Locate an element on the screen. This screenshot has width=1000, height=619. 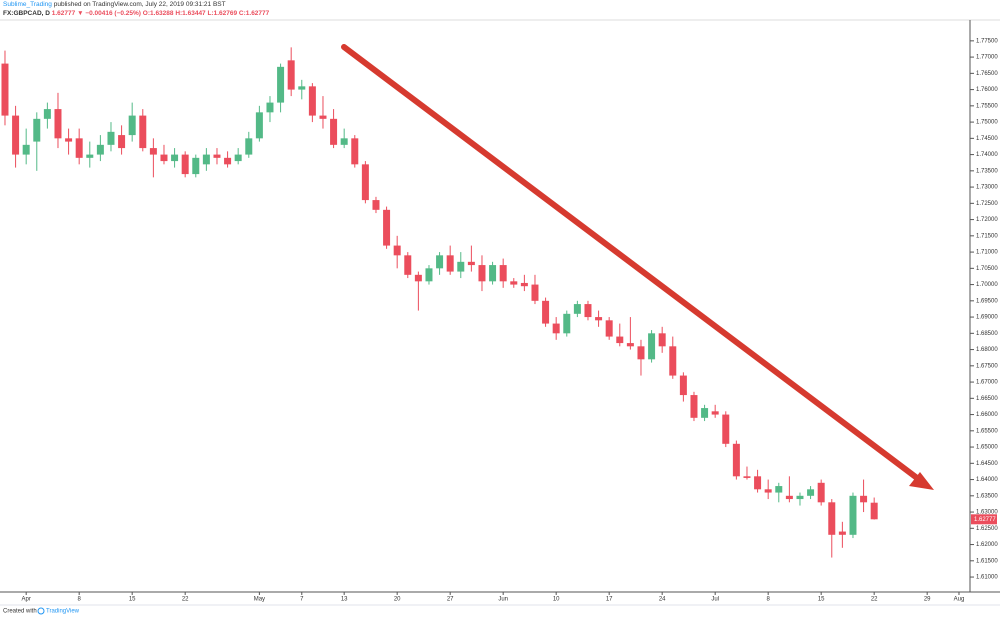
y-tick-label: 1.72000 is located at coordinates (987, 220).